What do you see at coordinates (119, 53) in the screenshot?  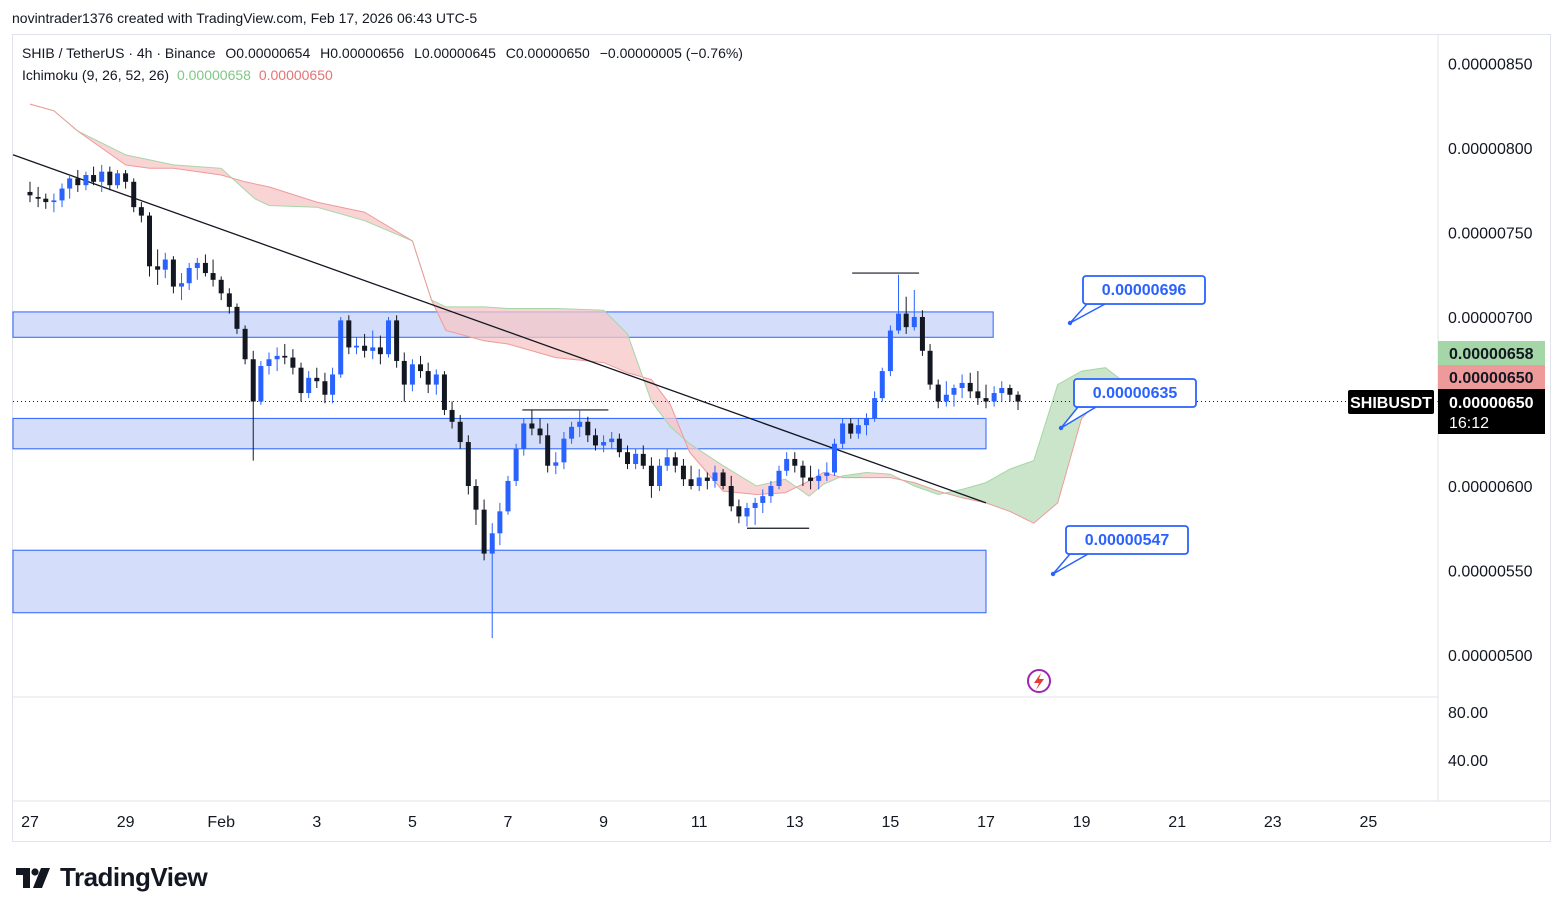 I see `symbol-title: SHIB / TetherUS · 4h · Binance` at bounding box center [119, 53].